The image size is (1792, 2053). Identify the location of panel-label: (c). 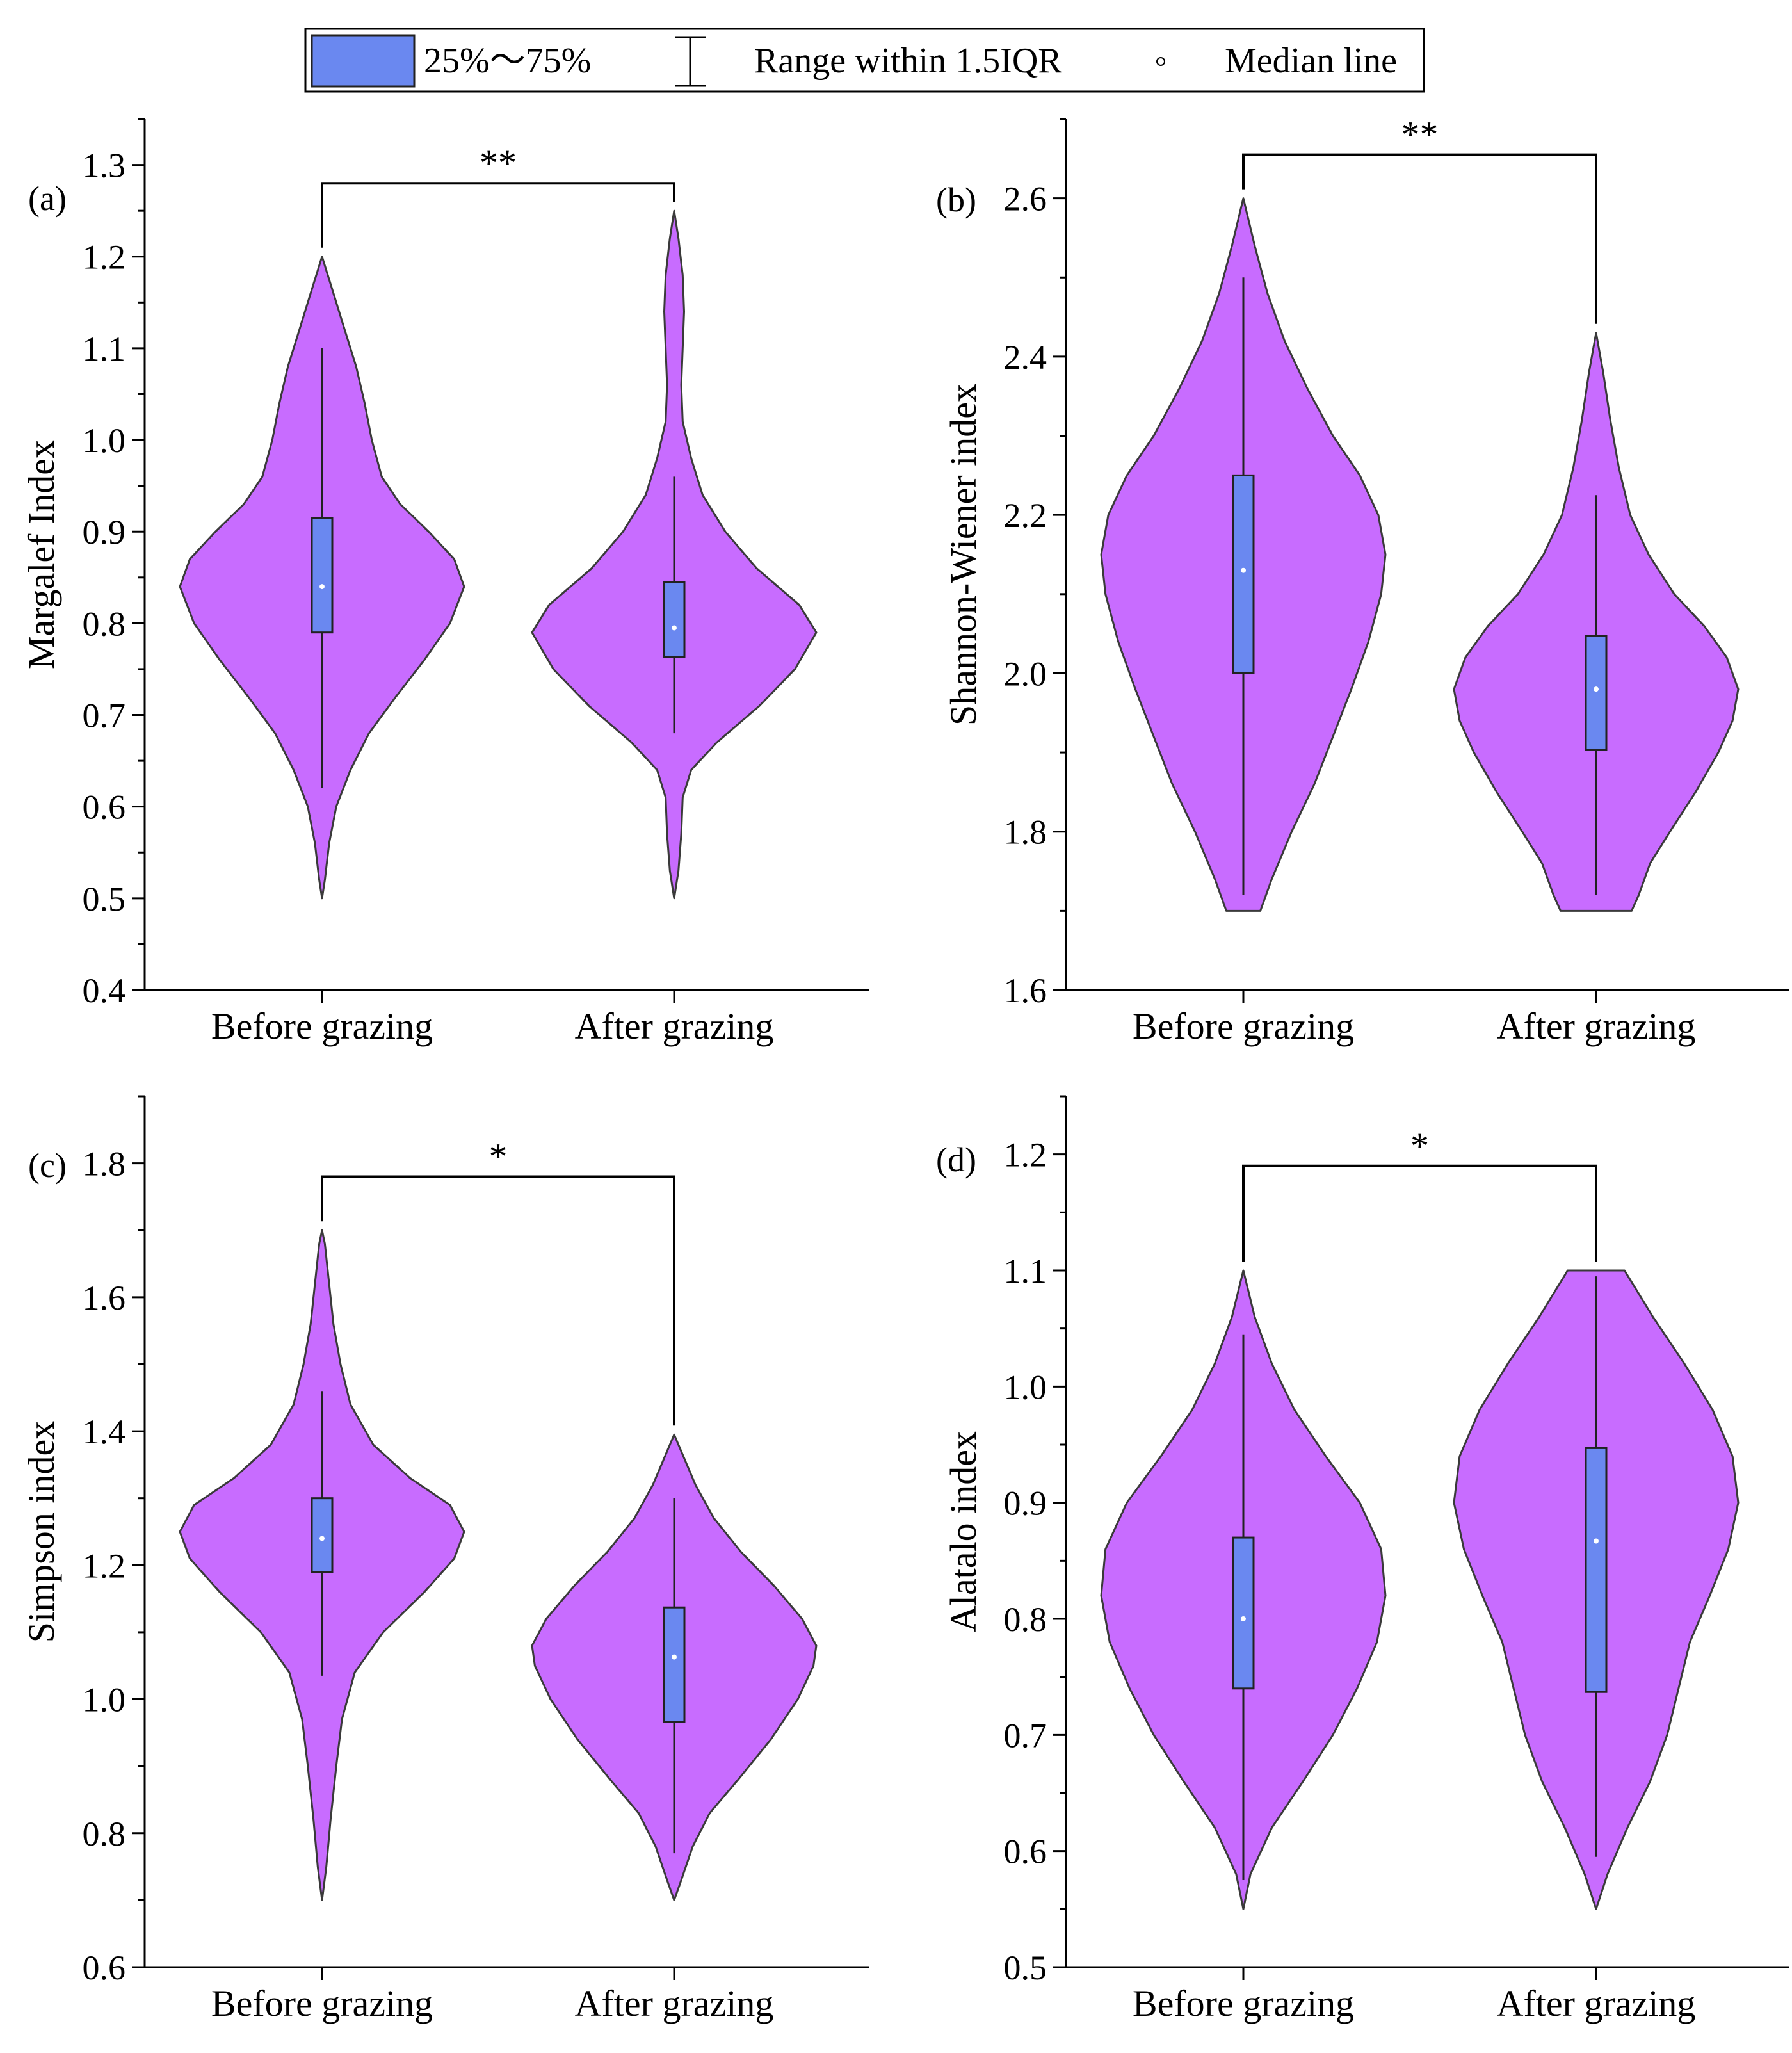
(47, 1165).